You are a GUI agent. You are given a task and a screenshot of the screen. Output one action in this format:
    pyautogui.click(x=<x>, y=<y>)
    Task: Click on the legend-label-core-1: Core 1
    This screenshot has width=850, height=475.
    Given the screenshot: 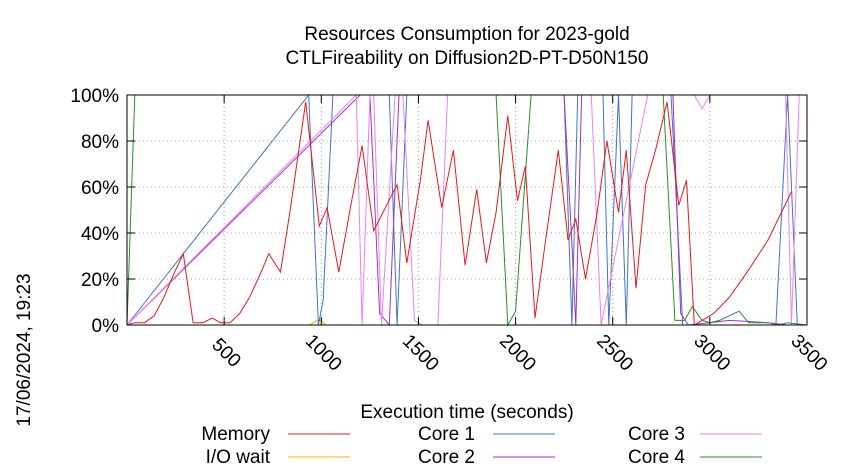 What is the action you would take?
    pyautogui.click(x=446, y=434)
    